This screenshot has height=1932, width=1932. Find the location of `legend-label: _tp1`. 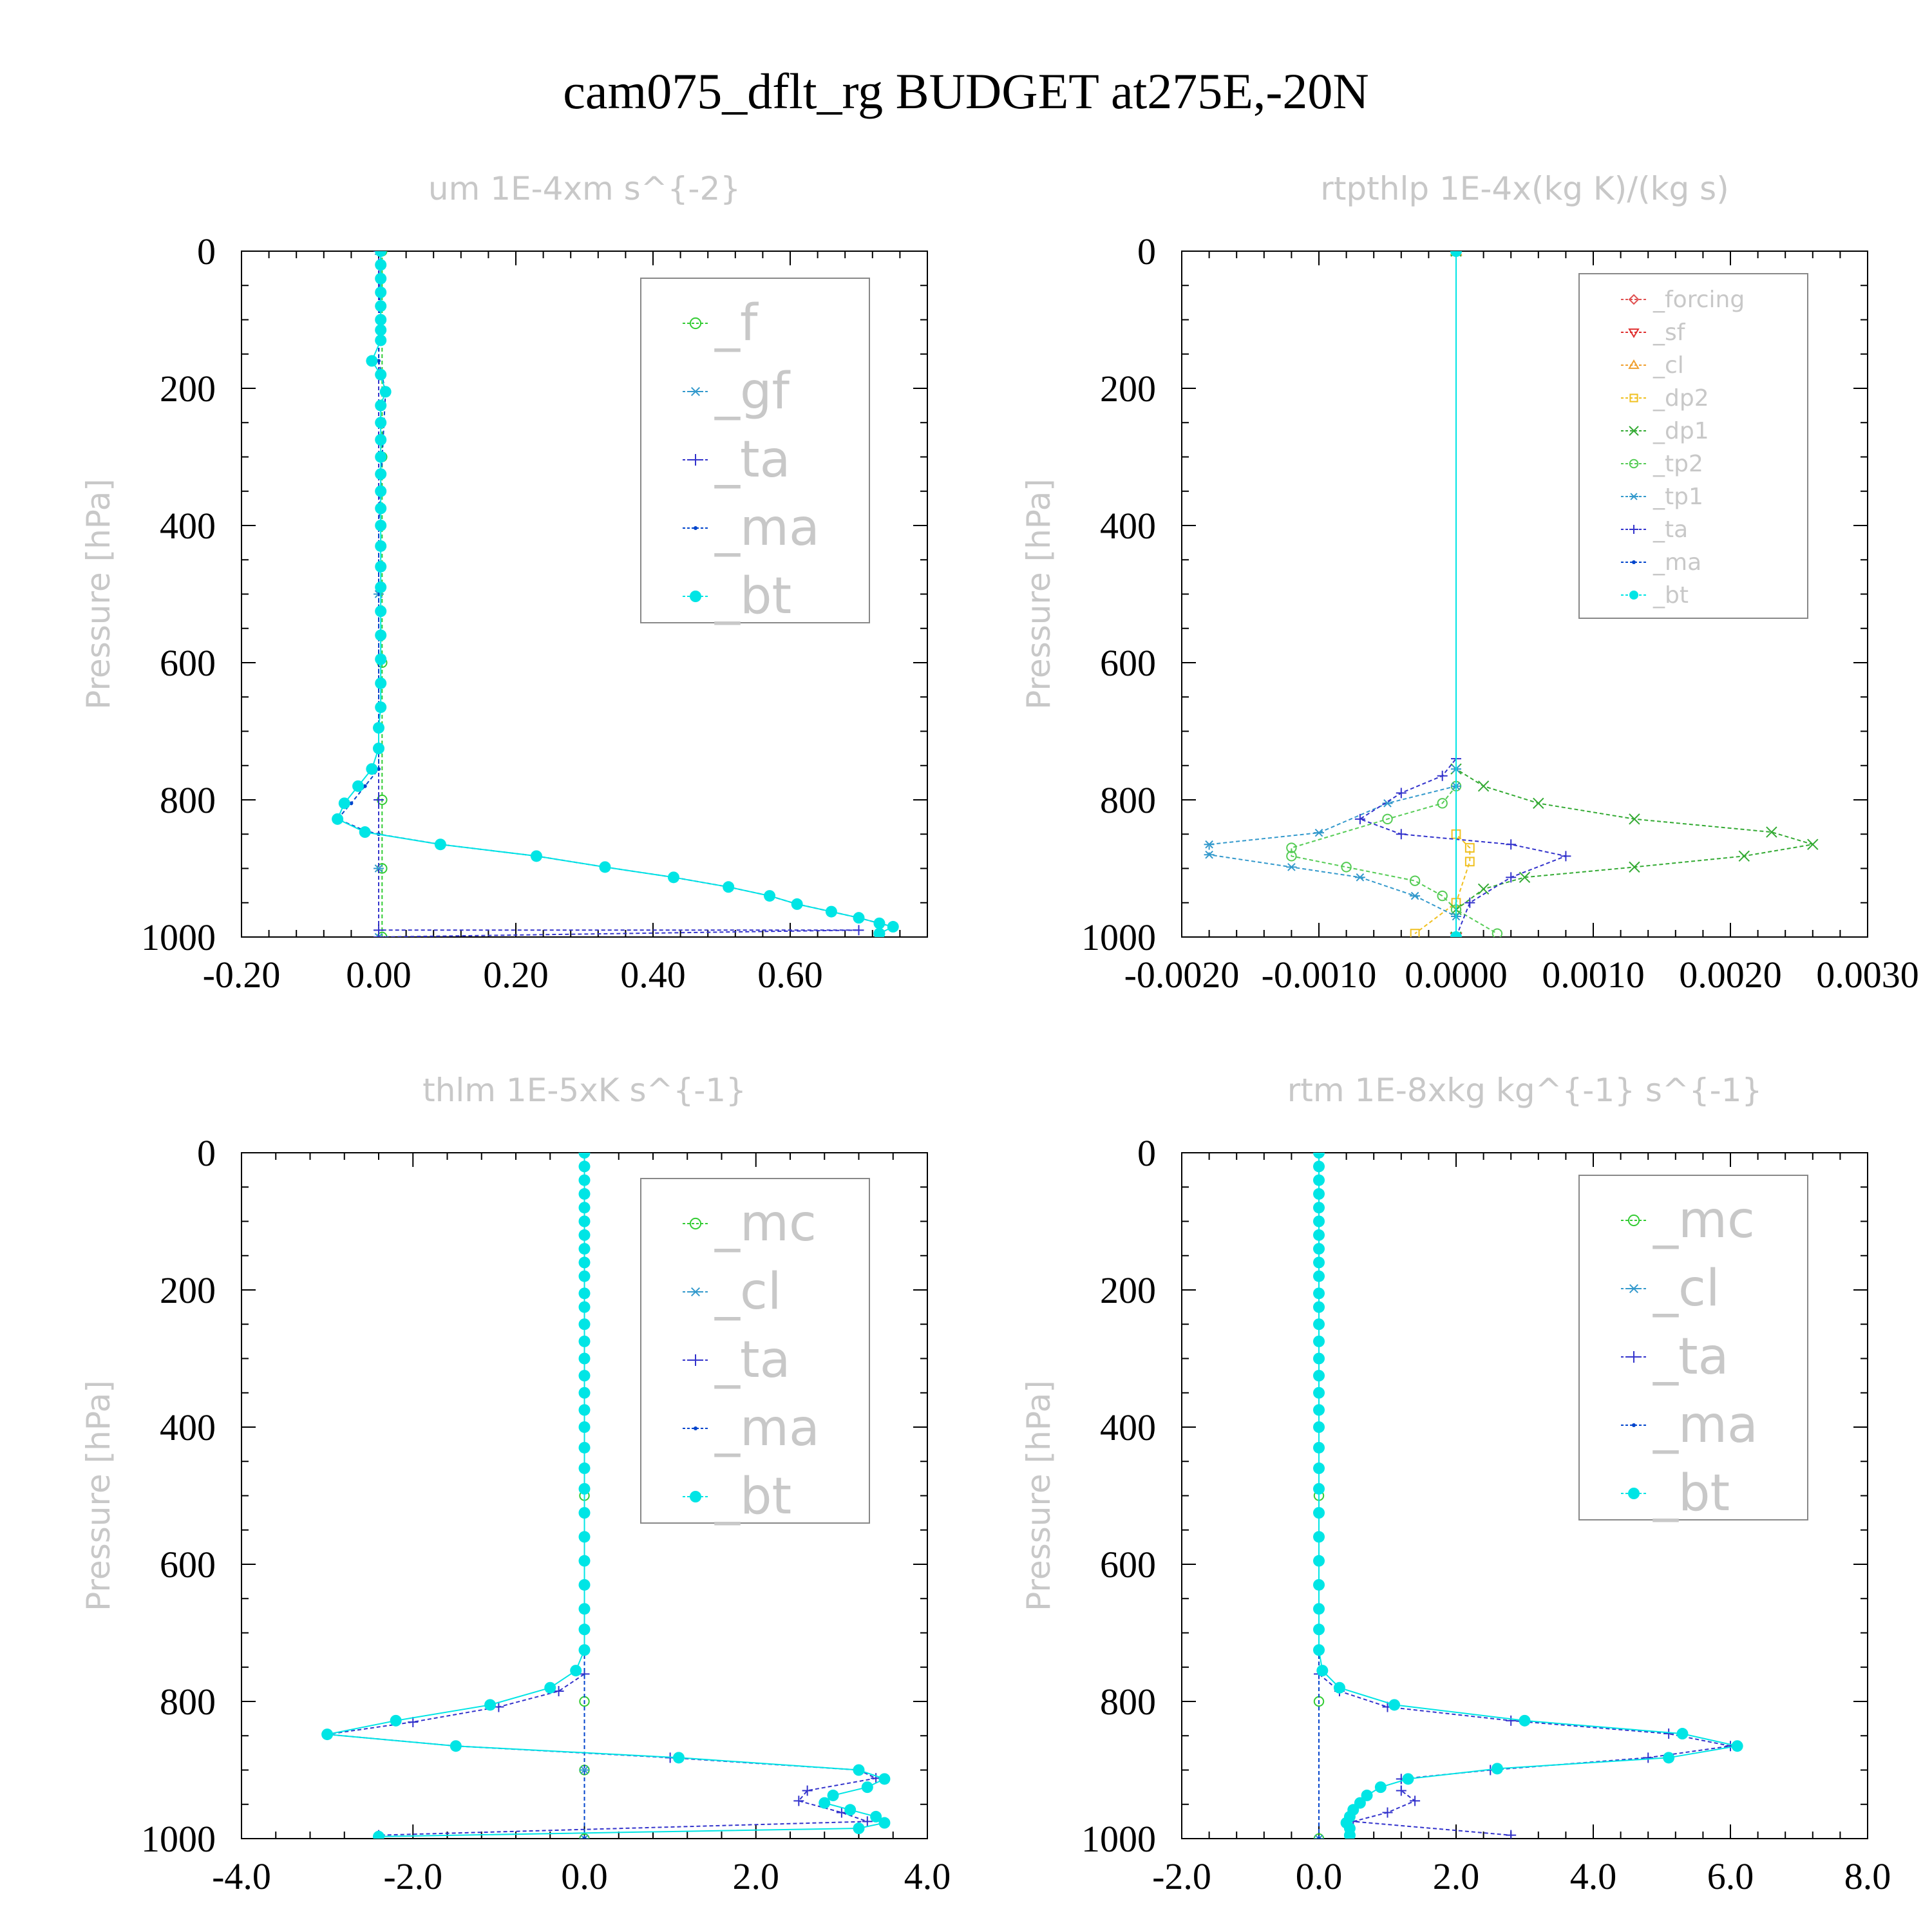

legend-label: _tp1 is located at coordinates (1678, 497).